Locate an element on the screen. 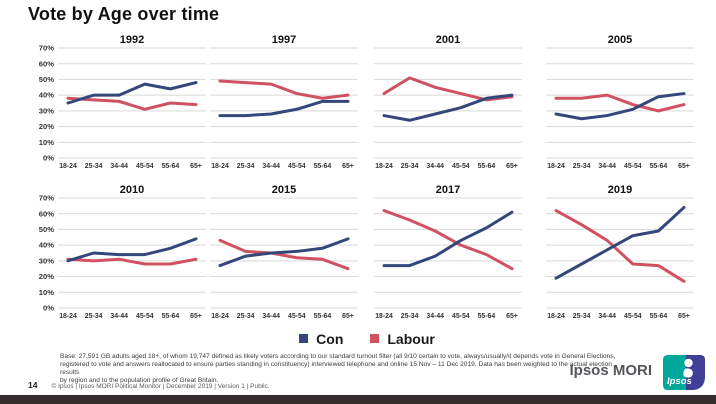 The image size is (716, 404). page-number: 14 is located at coordinates (33, 385).